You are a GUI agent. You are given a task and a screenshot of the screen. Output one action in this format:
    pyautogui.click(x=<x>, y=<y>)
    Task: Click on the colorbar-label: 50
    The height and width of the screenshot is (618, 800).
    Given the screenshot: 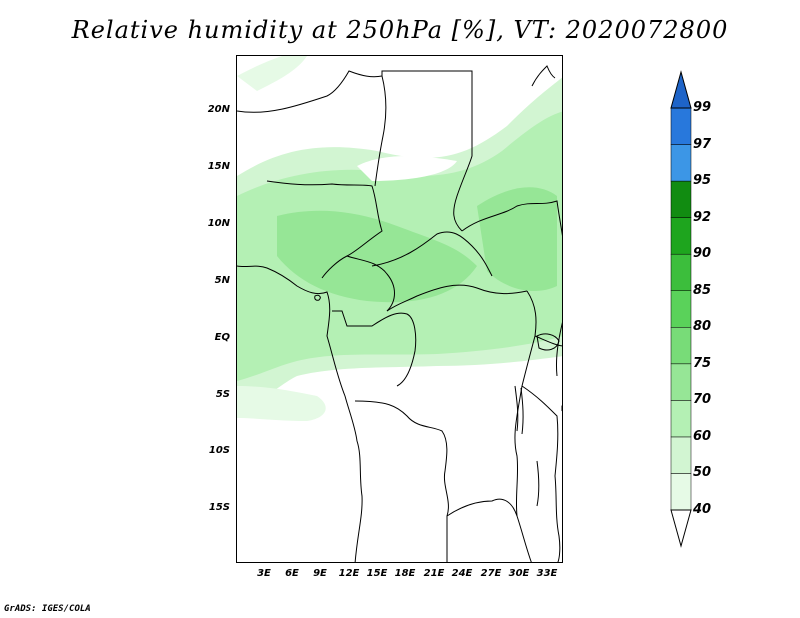 What is the action you would take?
    pyautogui.click(x=702, y=473)
    